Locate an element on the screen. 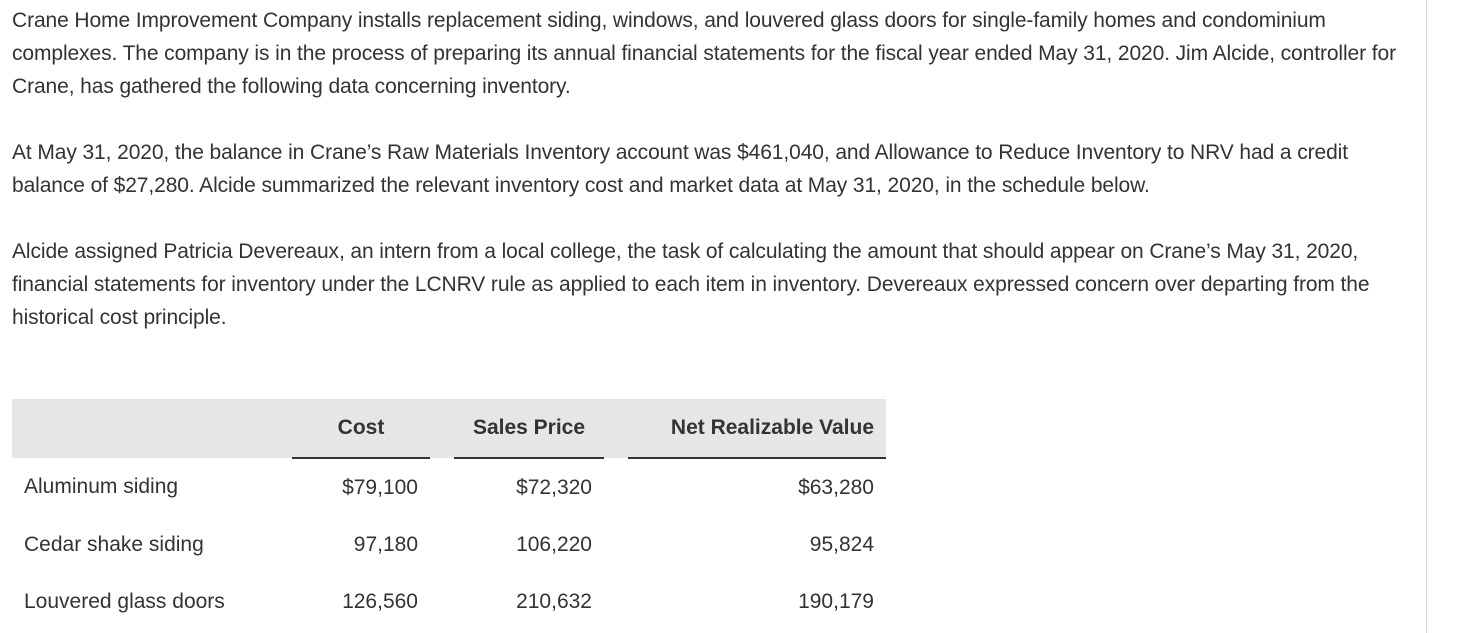  row-nrv: $63,280 is located at coordinates (836, 487).